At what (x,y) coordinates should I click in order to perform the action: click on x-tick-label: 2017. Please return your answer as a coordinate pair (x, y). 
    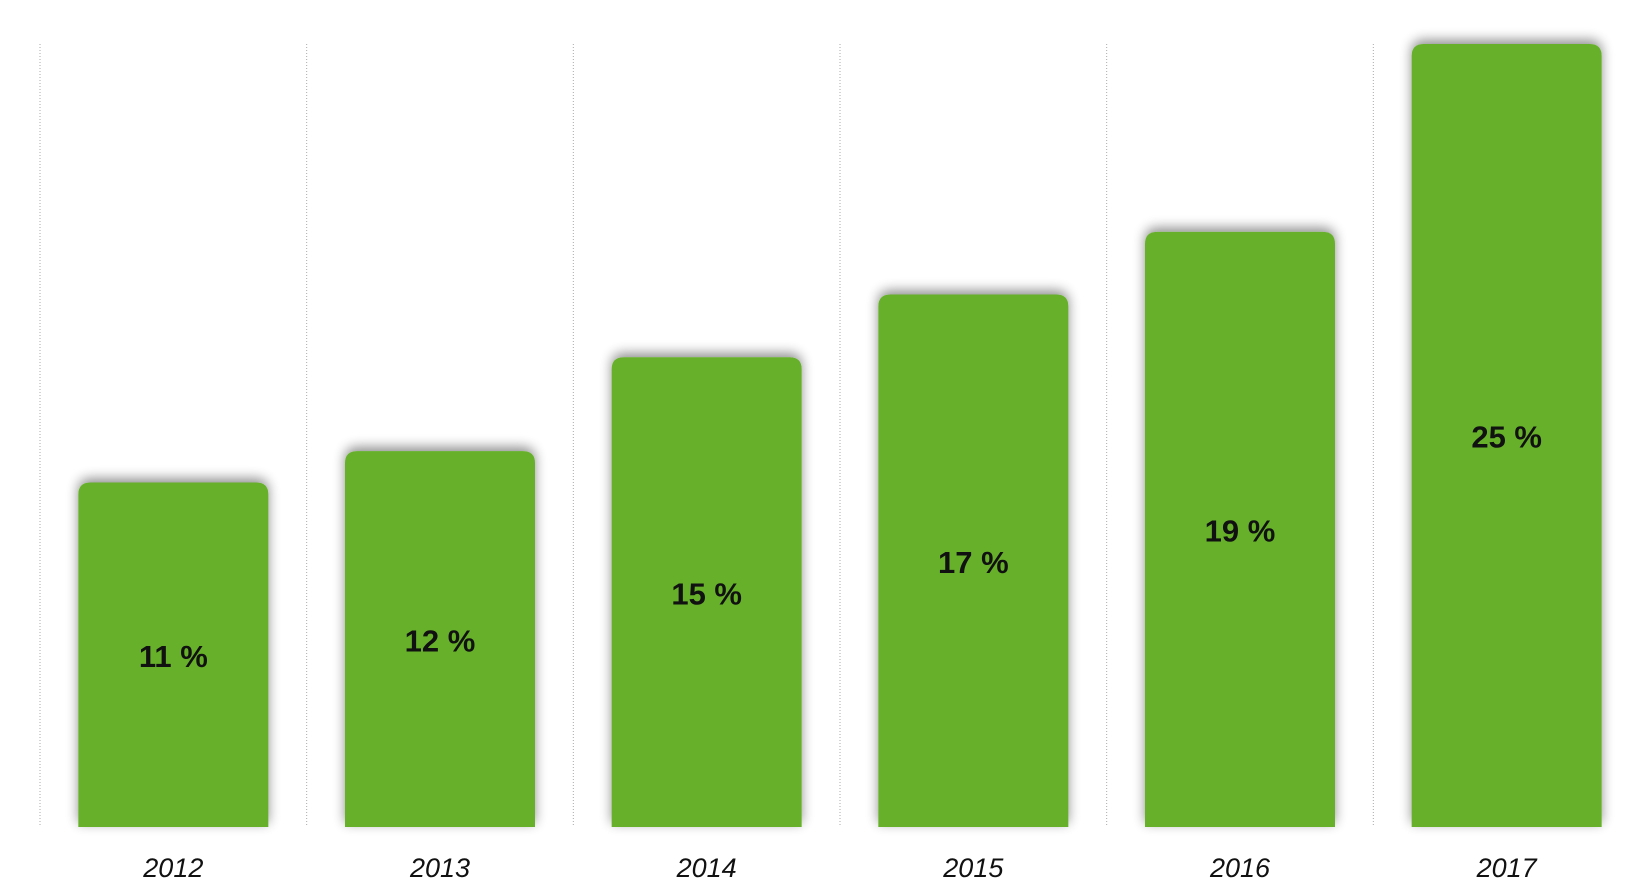
    Looking at the image, I should click on (1507, 868).